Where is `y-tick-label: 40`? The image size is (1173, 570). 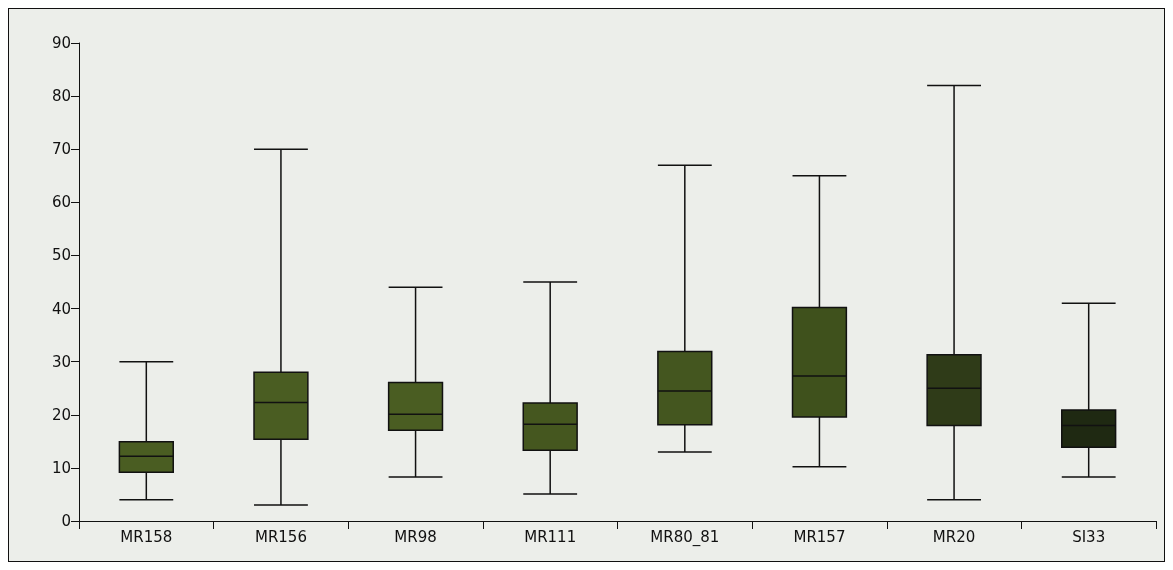 y-tick-label: 40 is located at coordinates (61, 308).